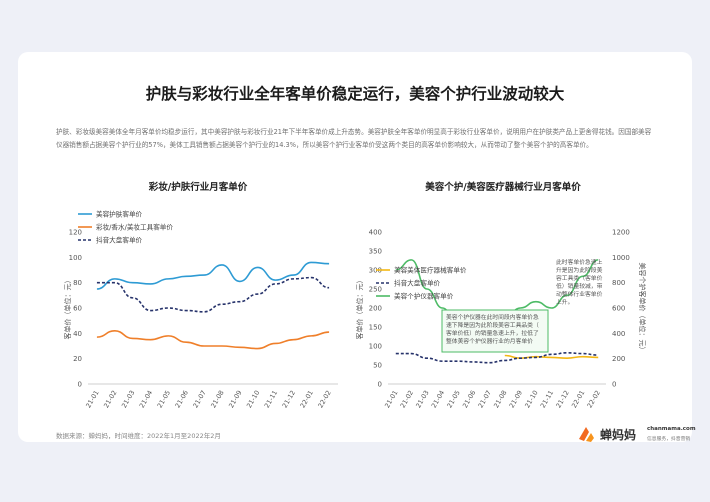 The height and width of the screenshot is (502, 710). Describe the element at coordinates (375, 271) in the screenshot. I see `y-tick-label: 300` at that location.